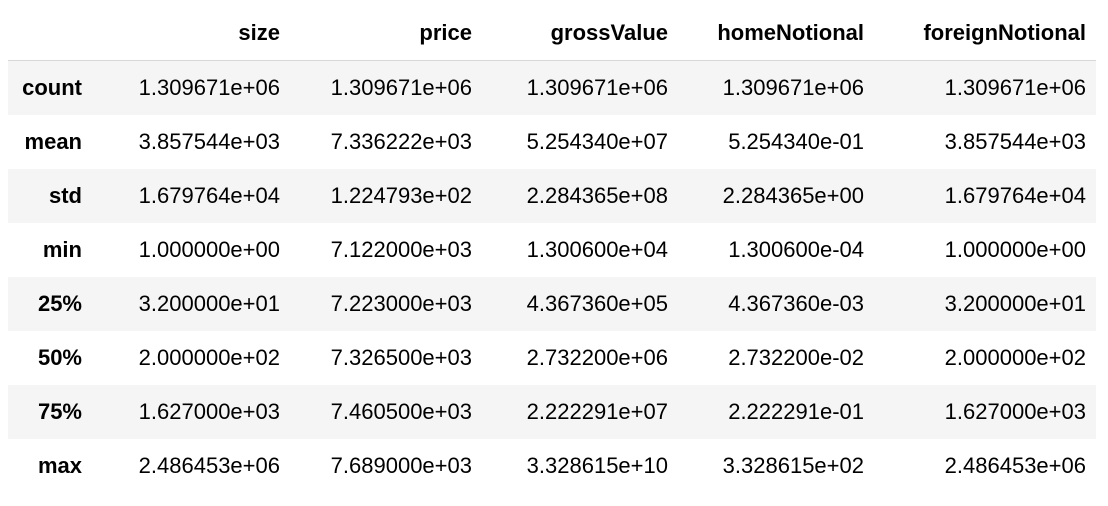  Describe the element at coordinates (59, 465) in the screenshot. I see `row-label: max` at that location.